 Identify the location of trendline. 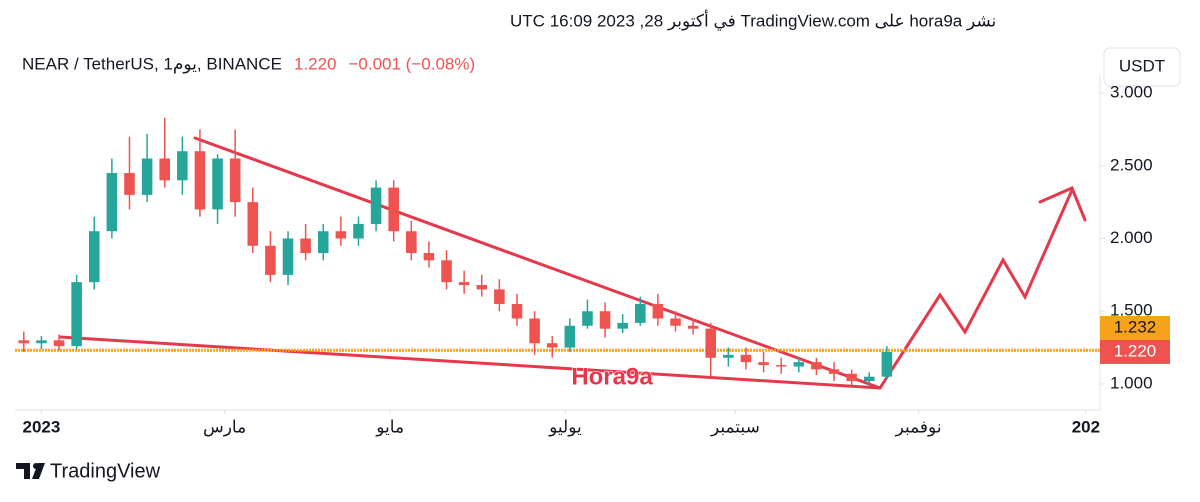
(470, 362).